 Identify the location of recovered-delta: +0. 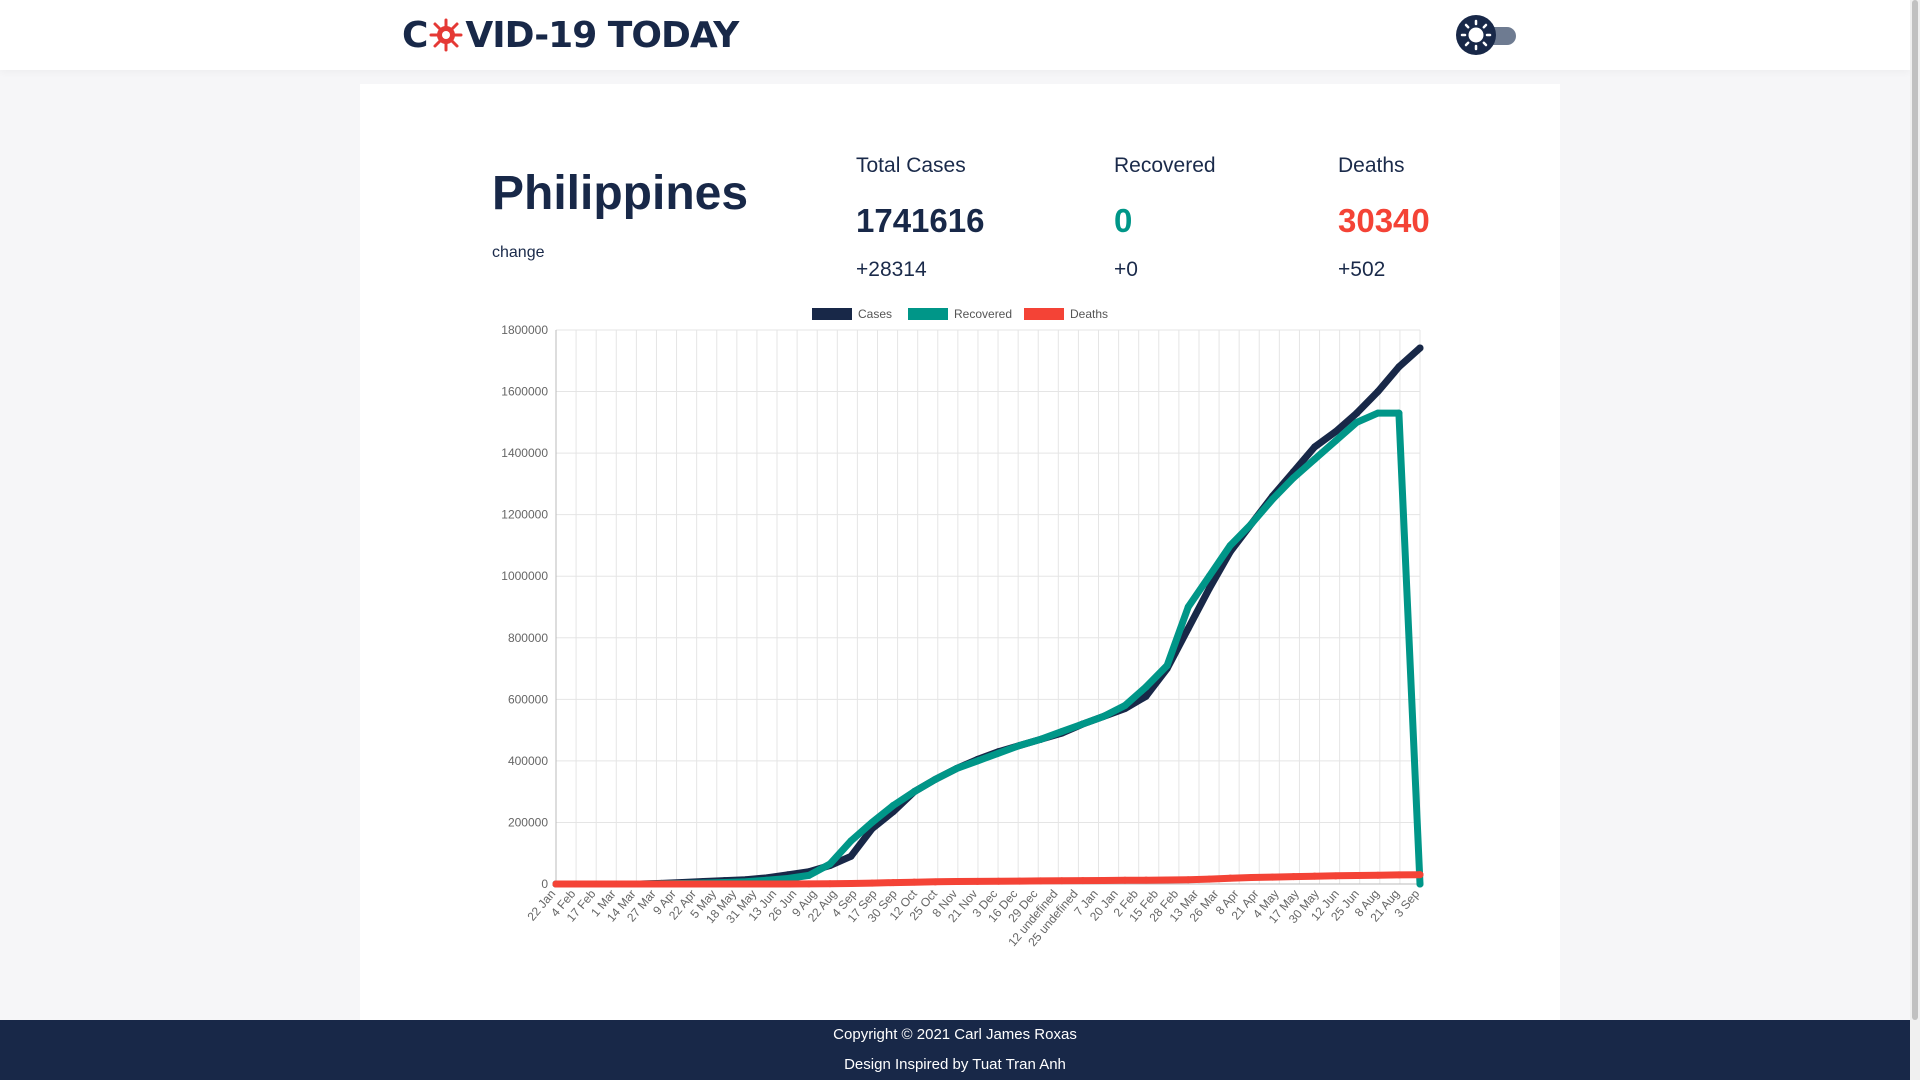
(1126, 269).